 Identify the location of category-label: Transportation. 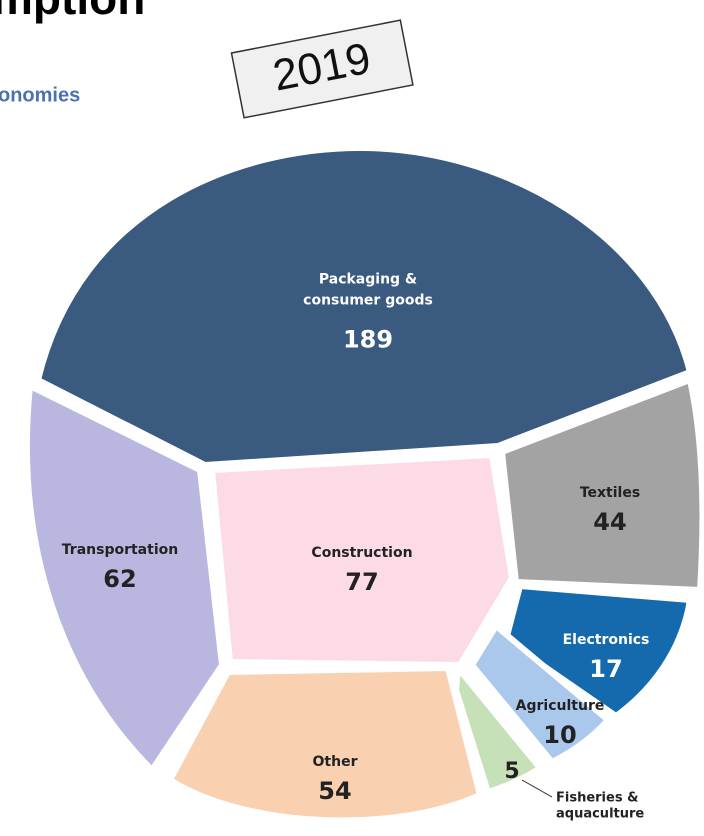
(120, 550).